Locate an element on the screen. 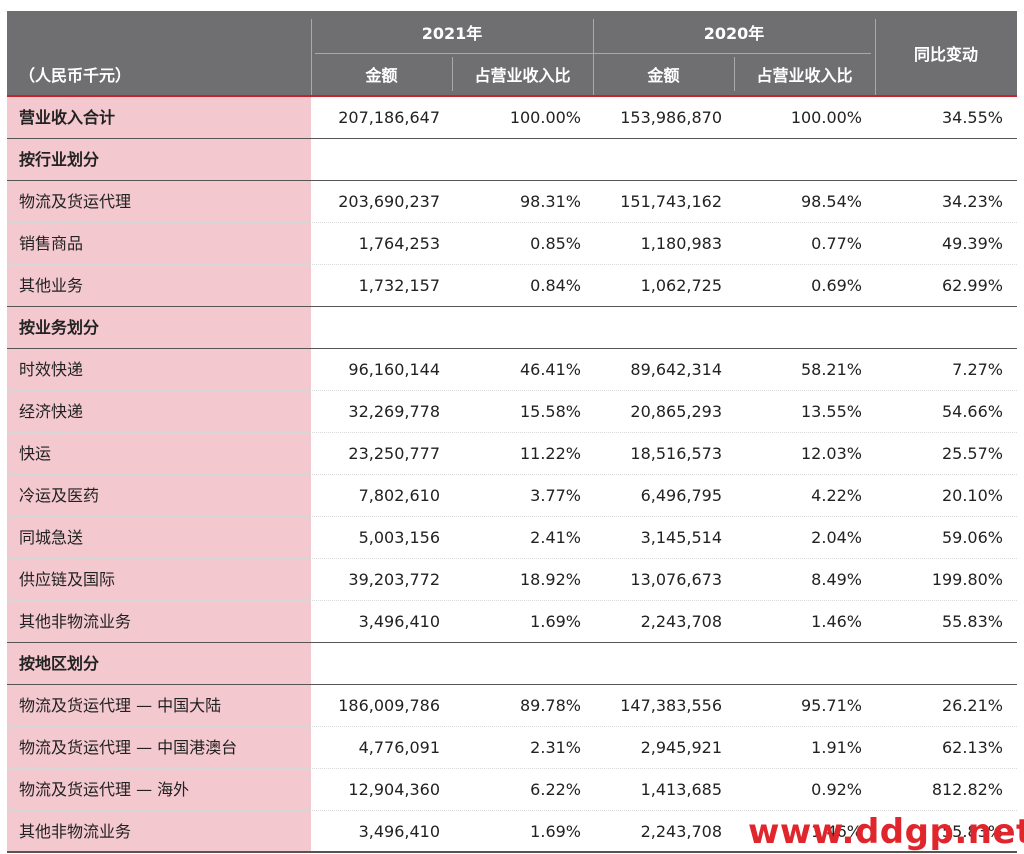 The width and height of the screenshot is (1024, 854). yoy-cell: 7.27% is located at coordinates (977, 369).